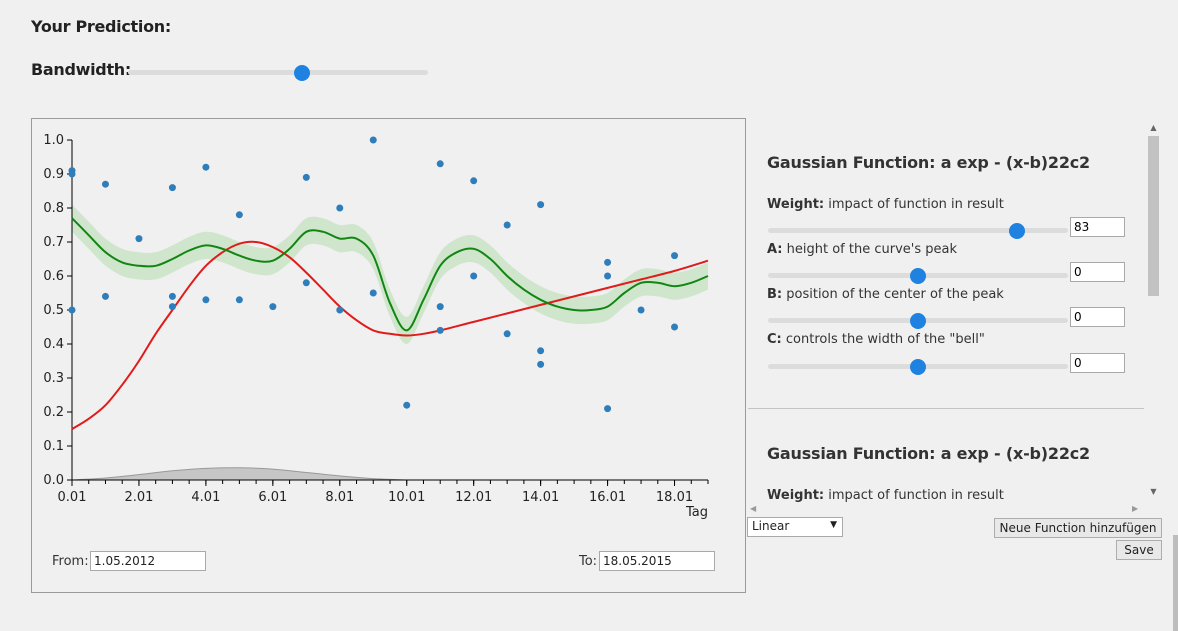 The height and width of the screenshot is (631, 1178). Describe the element at coordinates (771, 526) in the screenshot. I see `select-value: Linear` at that location.